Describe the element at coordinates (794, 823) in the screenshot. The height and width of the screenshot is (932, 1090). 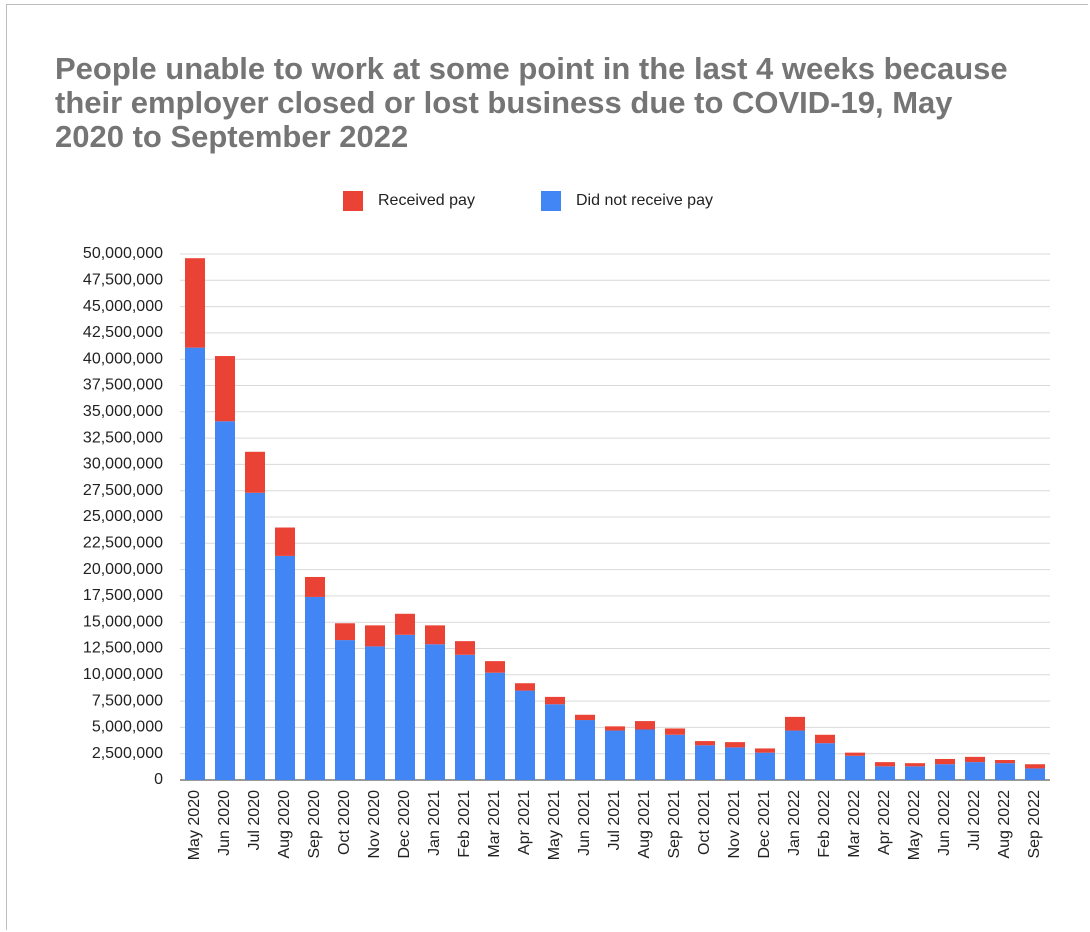
I see `x-tick-label: Jan 2022` at that location.